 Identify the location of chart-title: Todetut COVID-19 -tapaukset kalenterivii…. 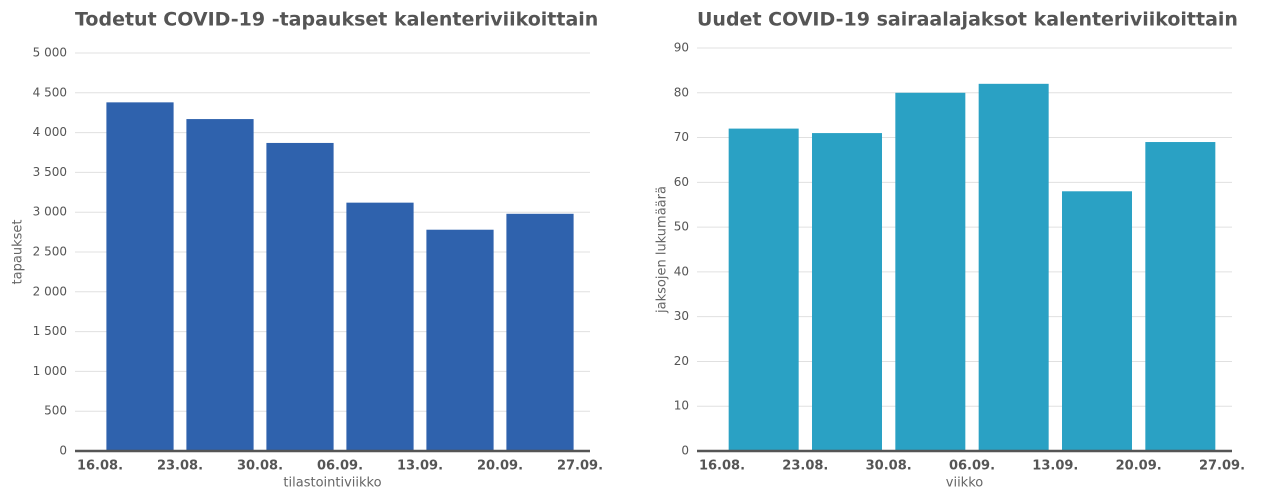
(336, 20).